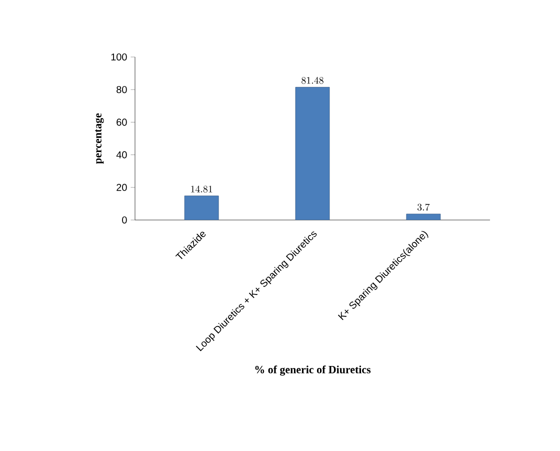 The width and height of the screenshot is (560, 451). What do you see at coordinates (121, 154) in the screenshot?
I see `y-tick-label: 40` at bounding box center [121, 154].